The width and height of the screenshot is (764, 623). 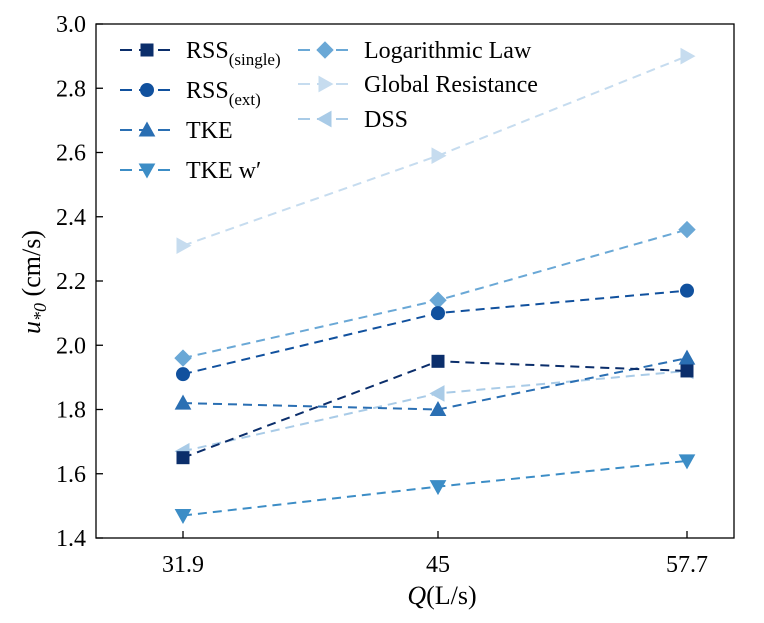 I want to click on y-axis: 1.4 1.6 1.8 2.0 2.2 2.4 2.6 2.8 3.0, so click(x=79, y=282).